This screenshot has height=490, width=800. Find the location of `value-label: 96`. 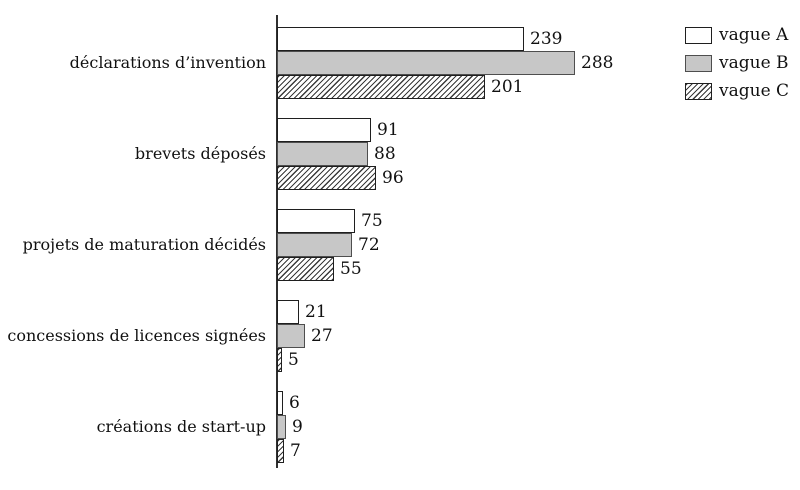

value-label: 96 is located at coordinates (393, 178).